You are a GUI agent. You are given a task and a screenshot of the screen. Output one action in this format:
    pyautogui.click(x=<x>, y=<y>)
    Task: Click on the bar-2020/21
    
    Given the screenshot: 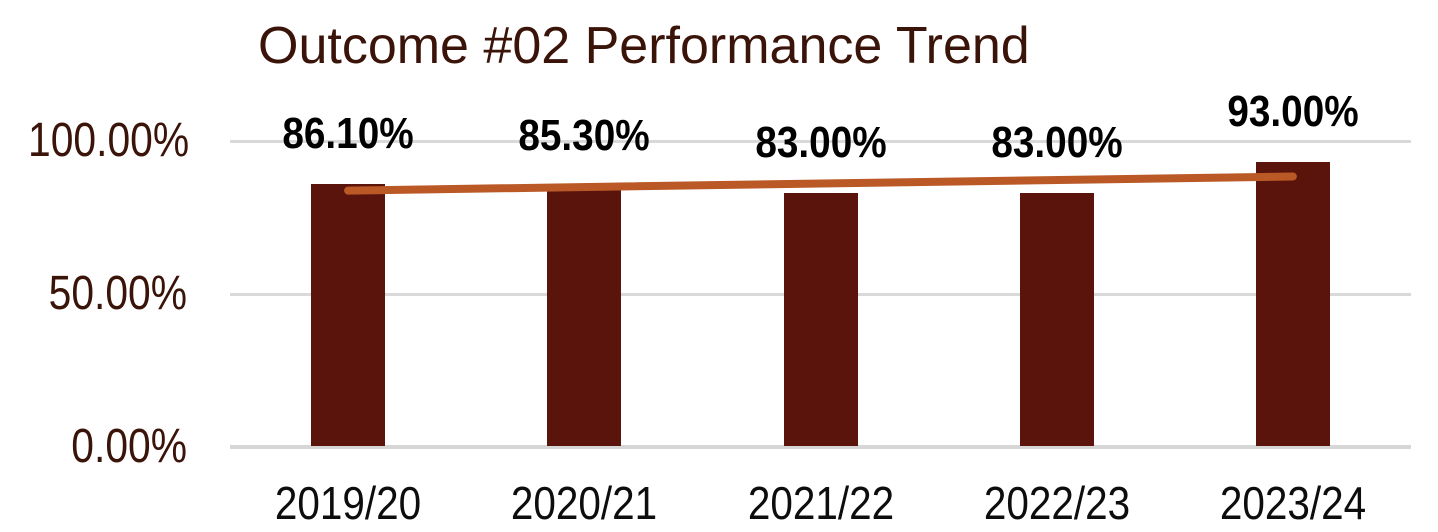 What is the action you would take?
    pyautogui.click(x=584, y=315)
    